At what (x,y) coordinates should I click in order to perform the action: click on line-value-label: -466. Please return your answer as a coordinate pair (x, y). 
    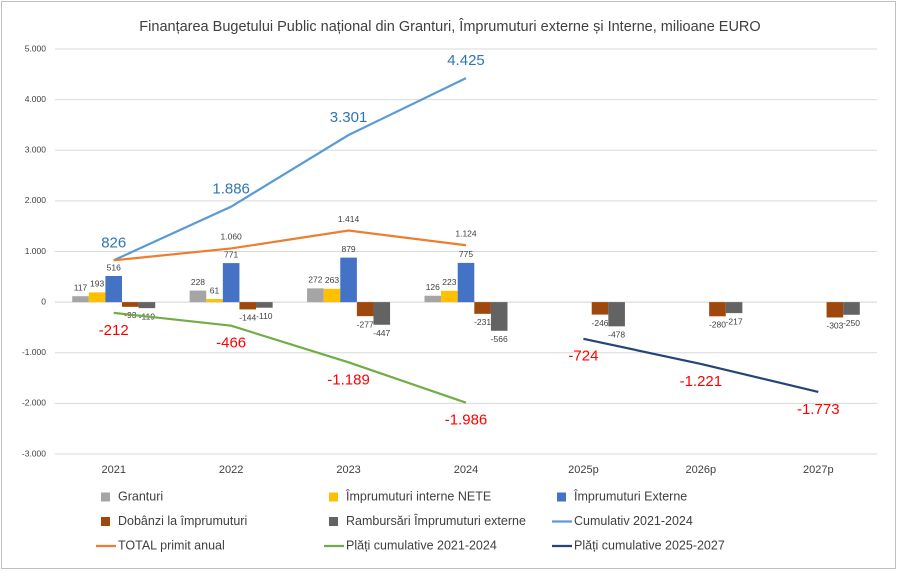
    Looking at the image, I should click on (231, 343).